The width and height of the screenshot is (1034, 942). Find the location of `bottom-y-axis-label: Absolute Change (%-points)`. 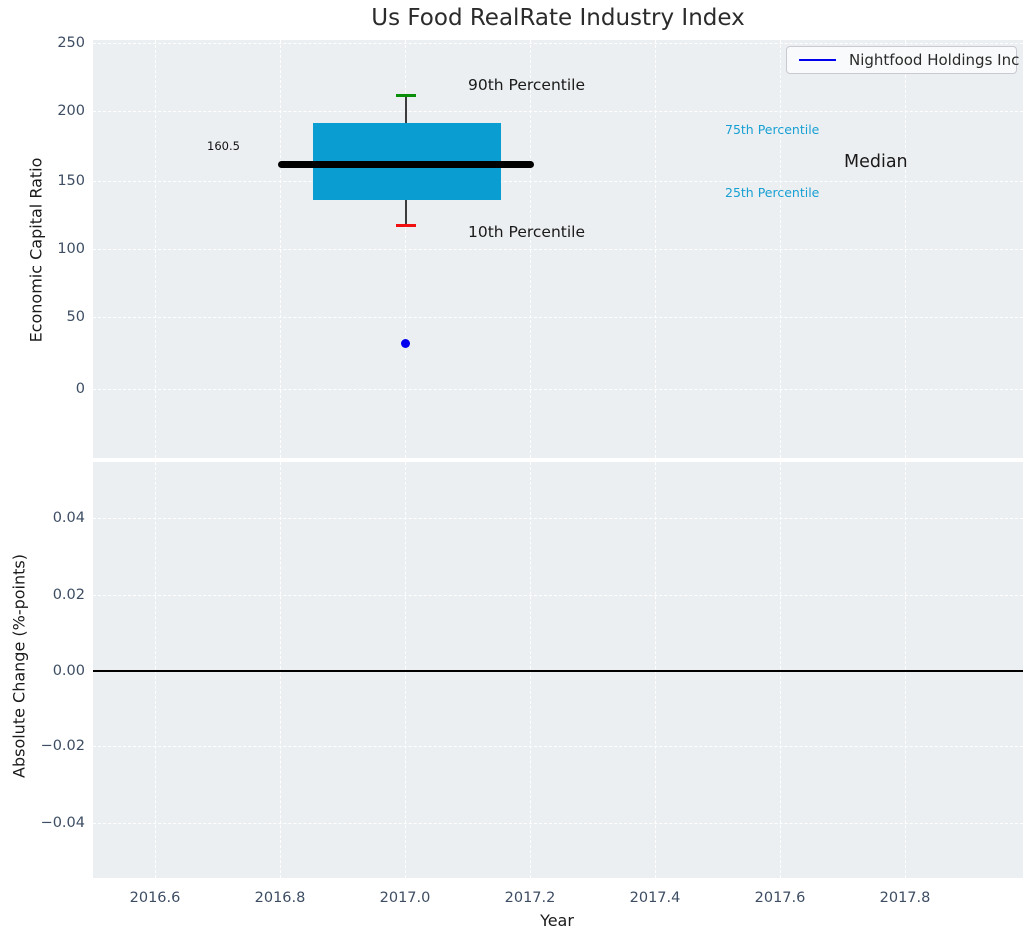

bottom-y-axis-label: Absolute Change (%-points) is located at coordinates (19, 666).